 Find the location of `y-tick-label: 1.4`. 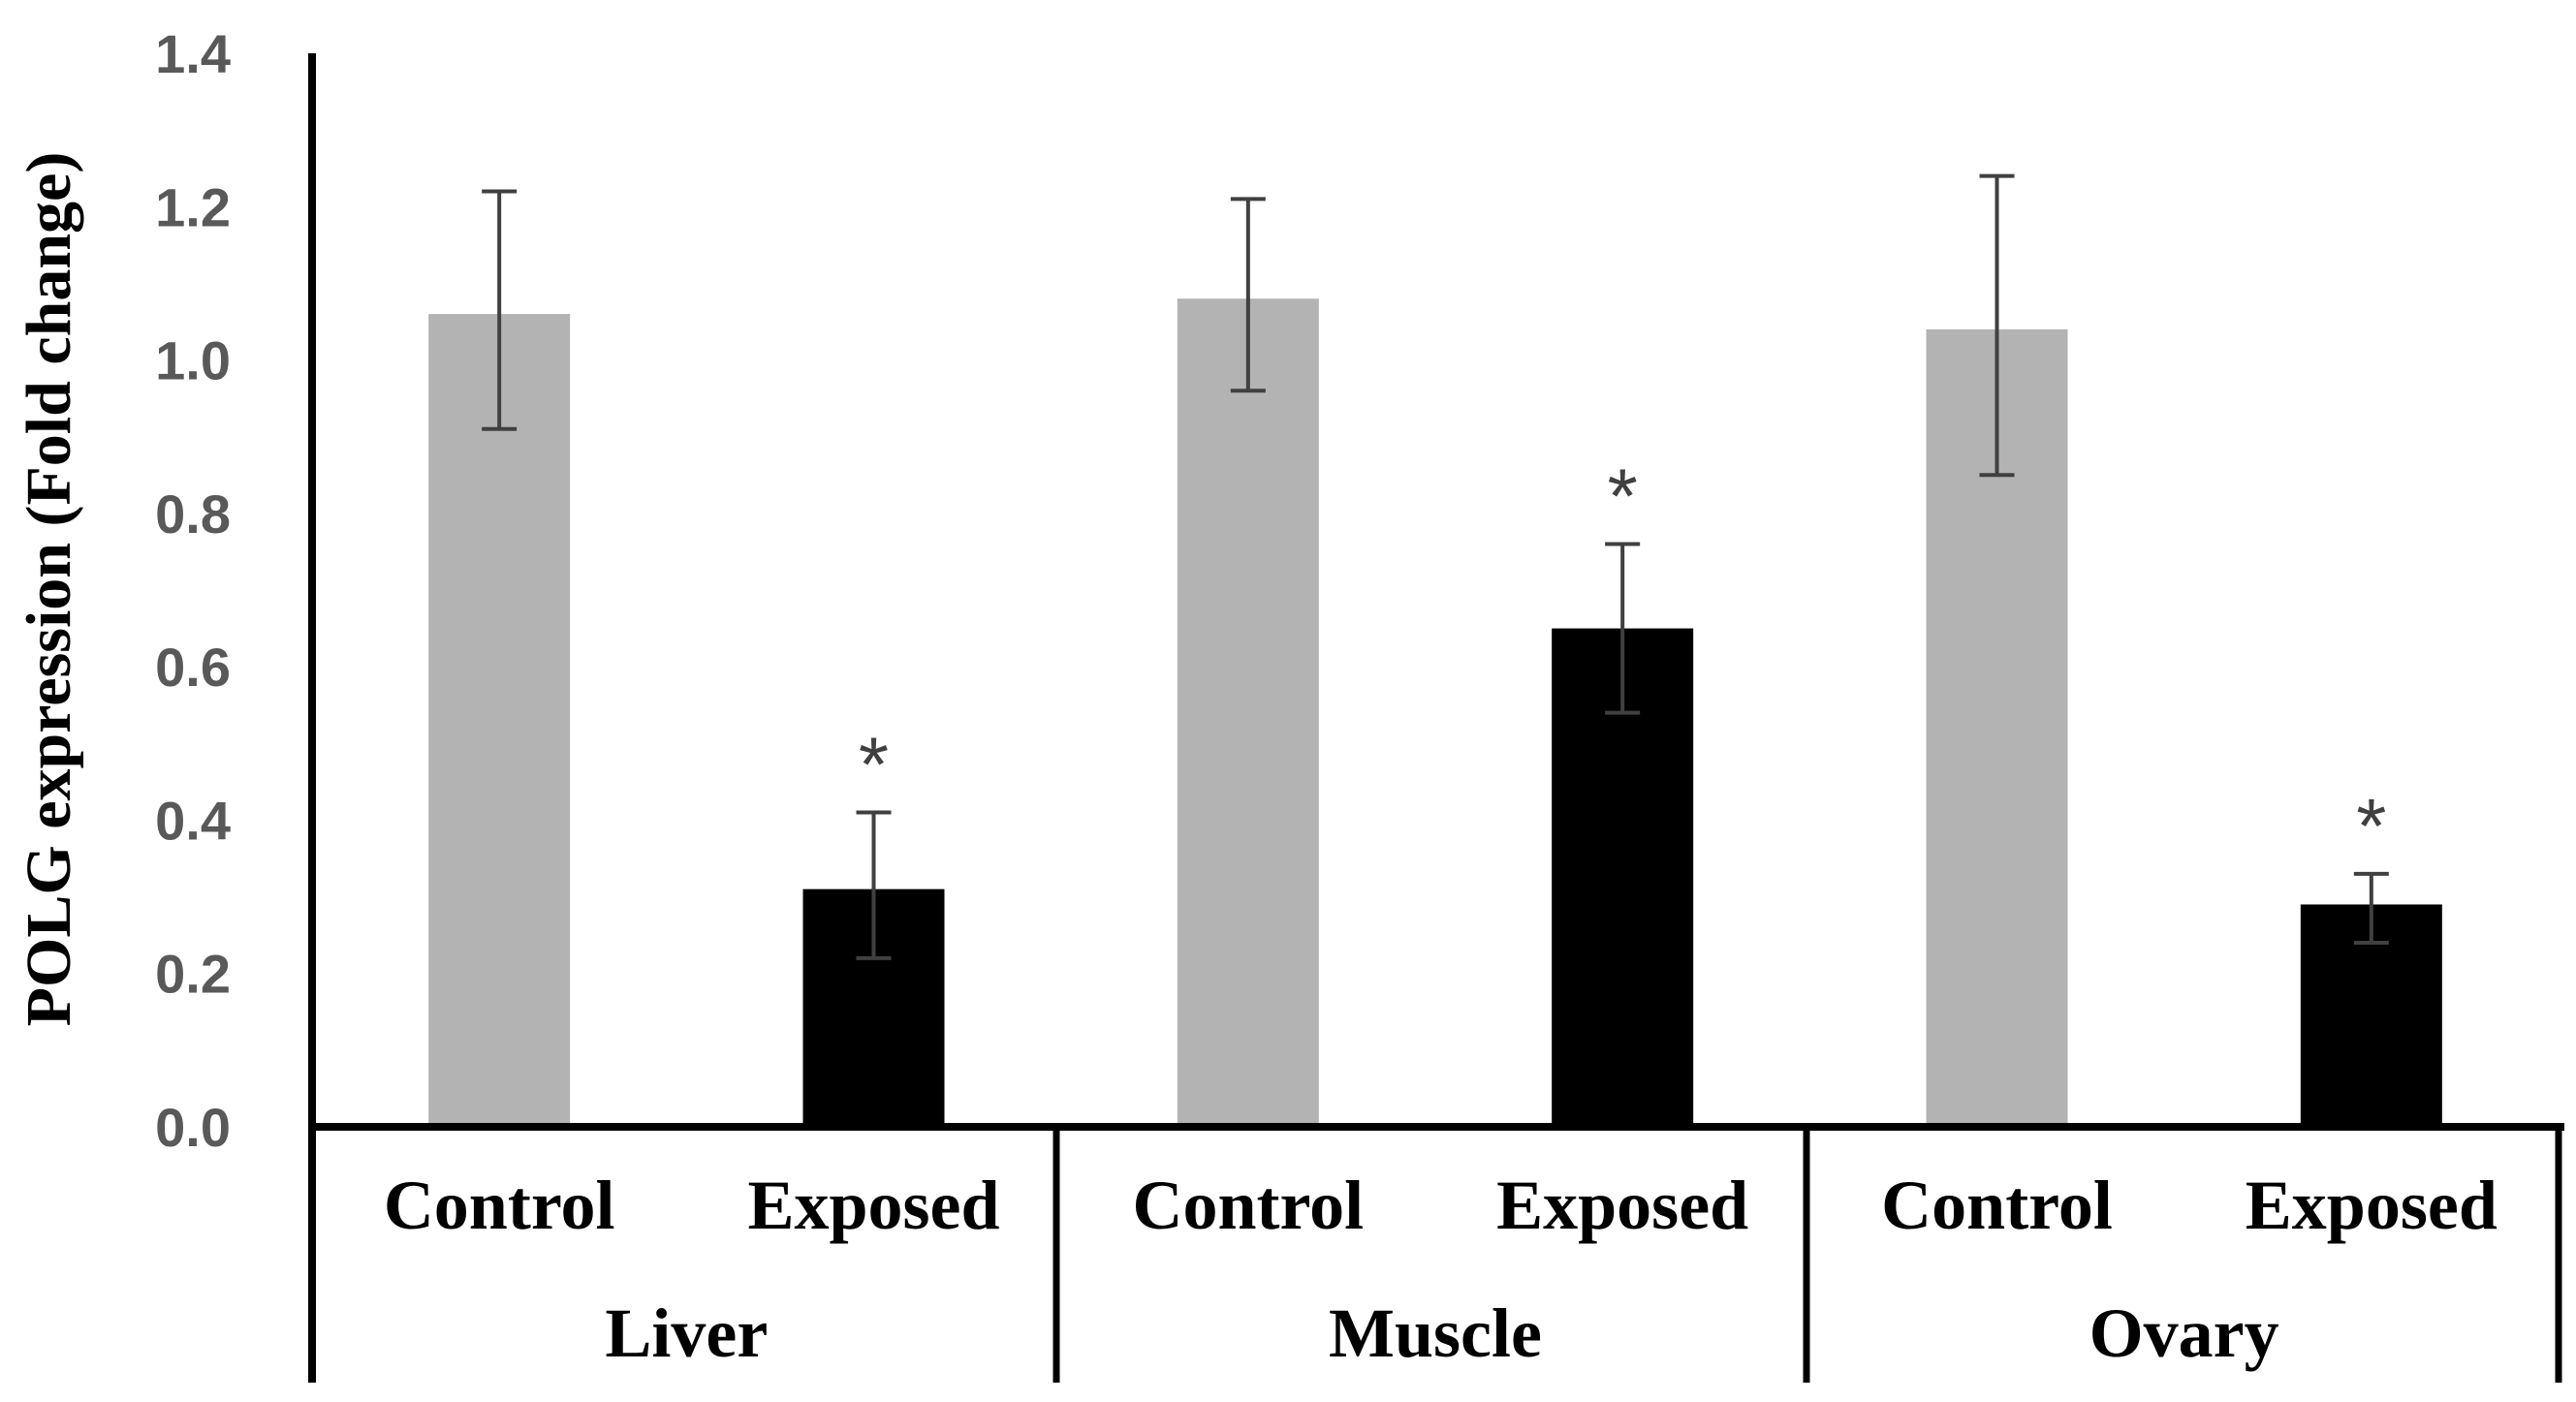

y-tick-label: 1.4 is located at coordinates (193, 53).